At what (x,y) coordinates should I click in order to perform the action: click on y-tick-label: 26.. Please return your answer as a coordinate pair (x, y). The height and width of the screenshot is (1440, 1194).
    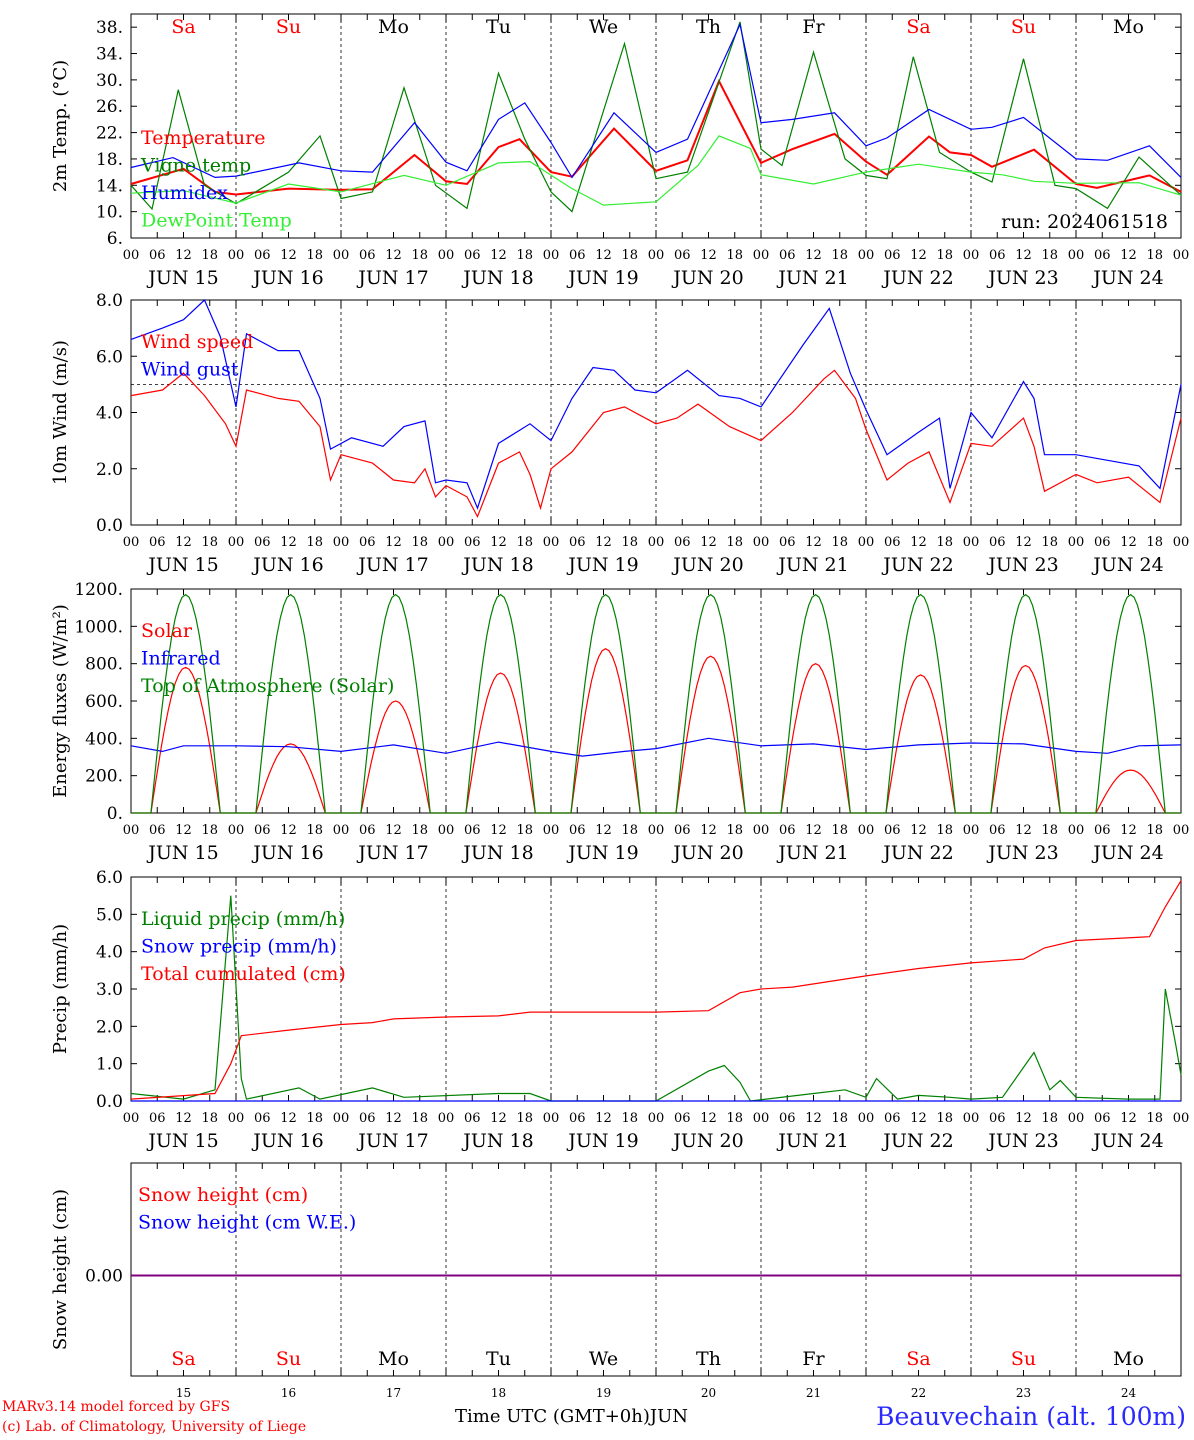
    Looking at the image, I should click on (109, 107).